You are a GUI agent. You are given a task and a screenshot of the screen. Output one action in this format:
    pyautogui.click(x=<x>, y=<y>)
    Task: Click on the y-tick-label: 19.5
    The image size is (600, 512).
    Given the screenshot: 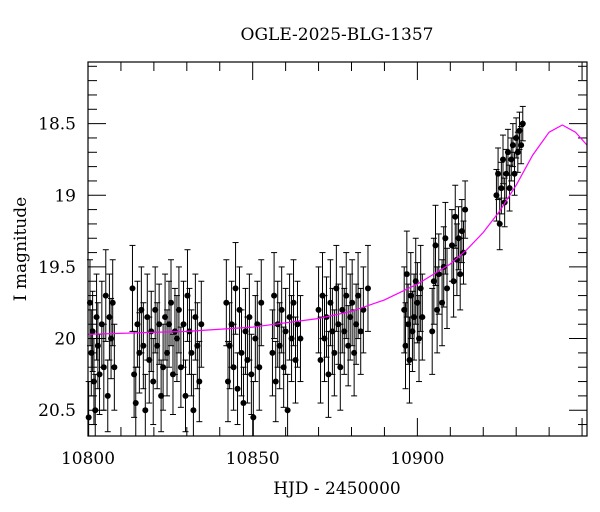 What is the action you would take?
    pyautogui.click(x=57, y=268)
    